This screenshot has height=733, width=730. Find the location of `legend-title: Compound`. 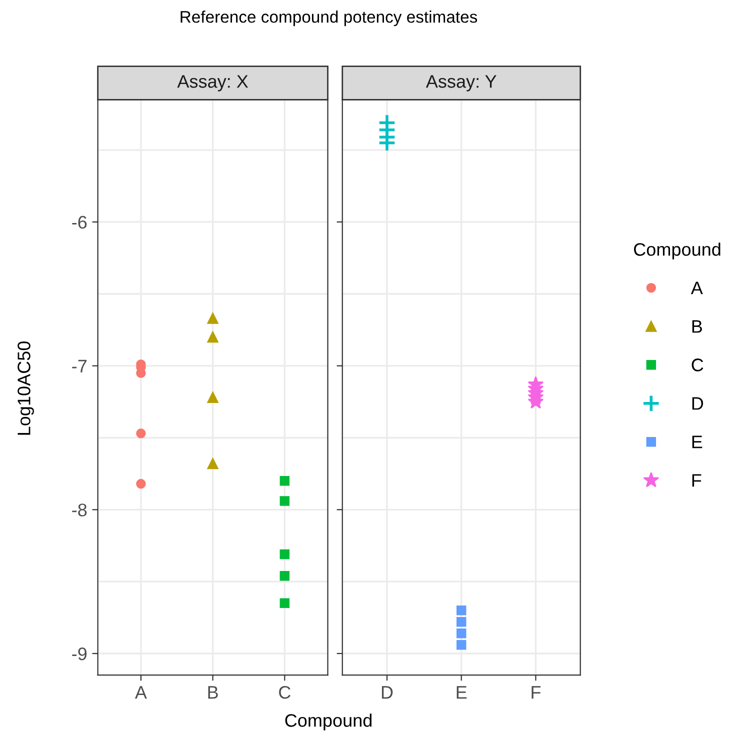

legend-title: Compound is located at coordinates (677, 251).